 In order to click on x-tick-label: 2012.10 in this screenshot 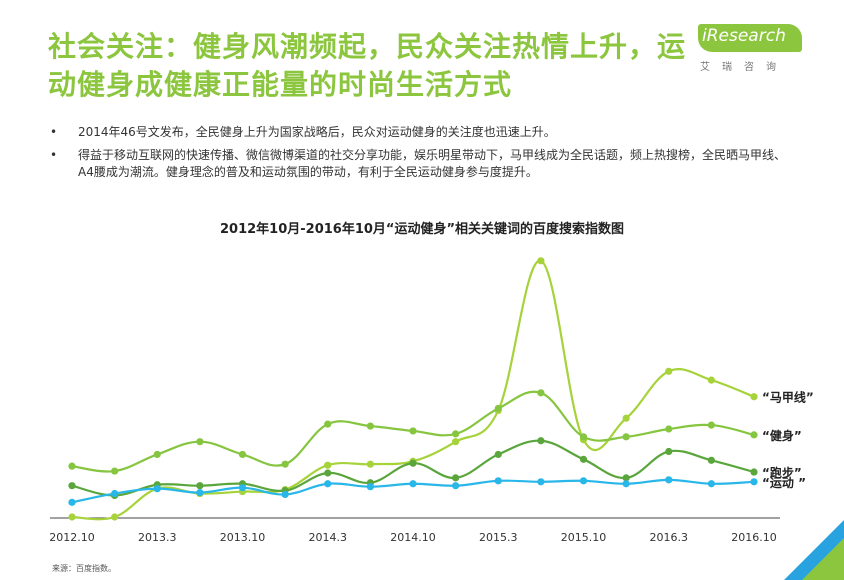, I will do `click(72, 537)`.